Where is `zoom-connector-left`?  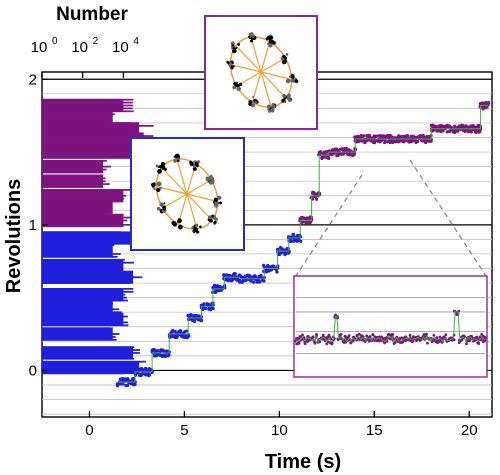 zoom-connector-left is located at coordinates (329, 225).